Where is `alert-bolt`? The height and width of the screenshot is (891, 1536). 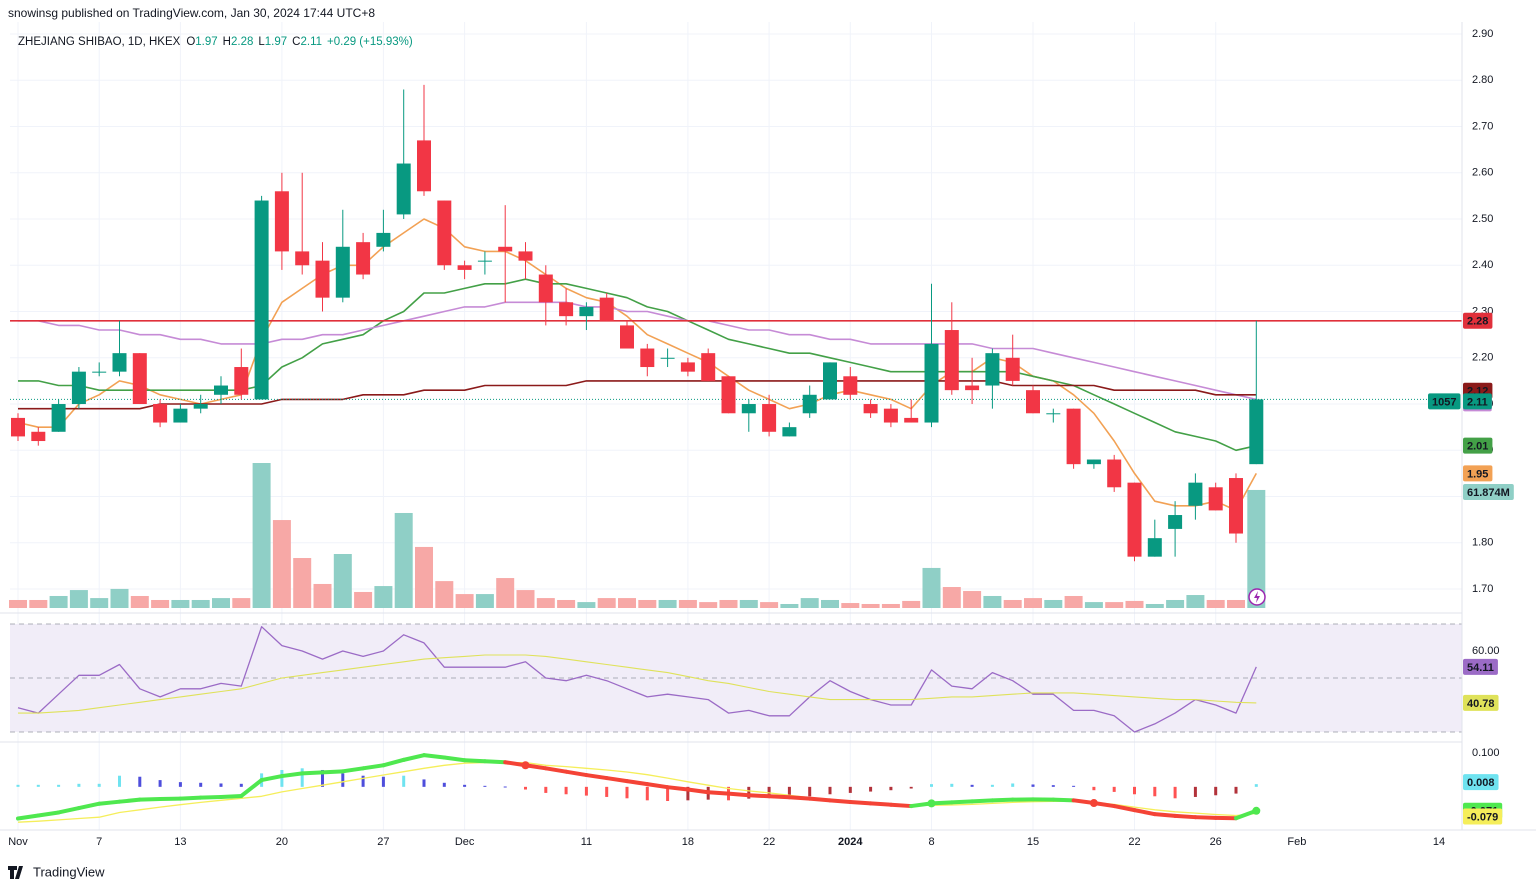 alert-bolt is located at coordinates (1257, 597).